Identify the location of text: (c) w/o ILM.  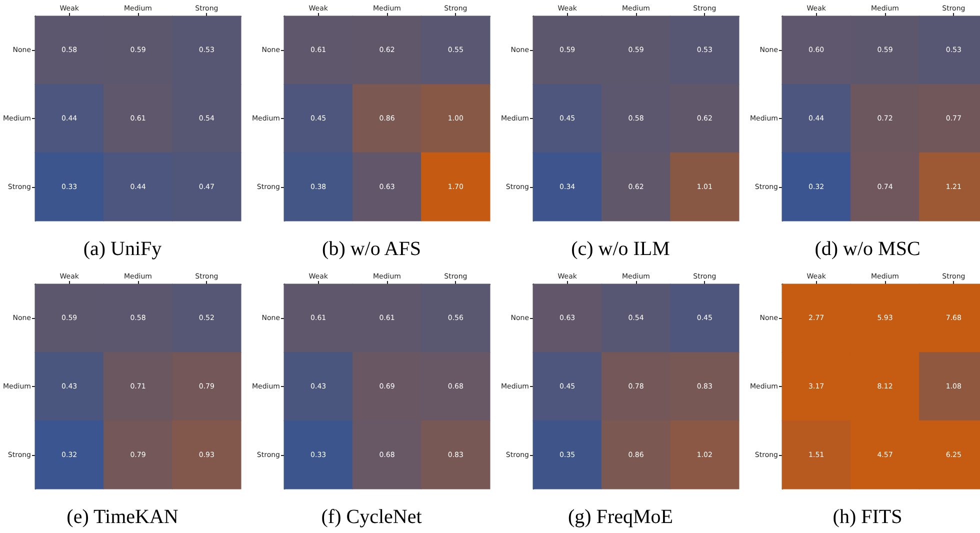
(620, 249).